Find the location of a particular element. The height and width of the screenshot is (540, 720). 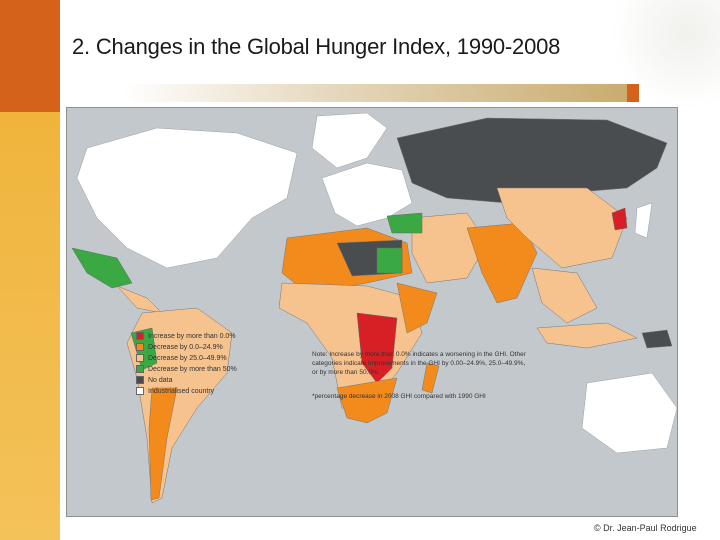

egypt is located at coordinates (389, 260).